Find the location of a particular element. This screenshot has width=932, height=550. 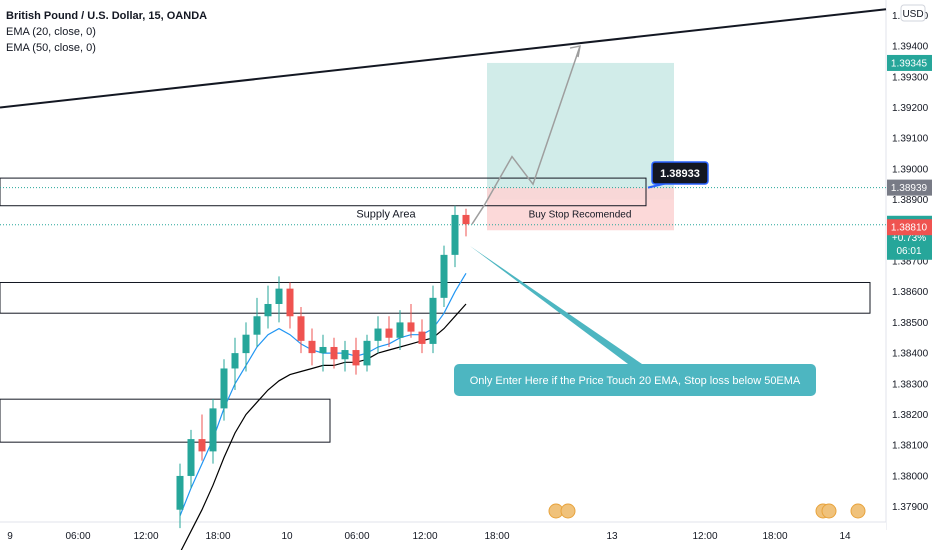

buy-stop-label: Buy Stop Recomended is located at coordinates (580, 215).